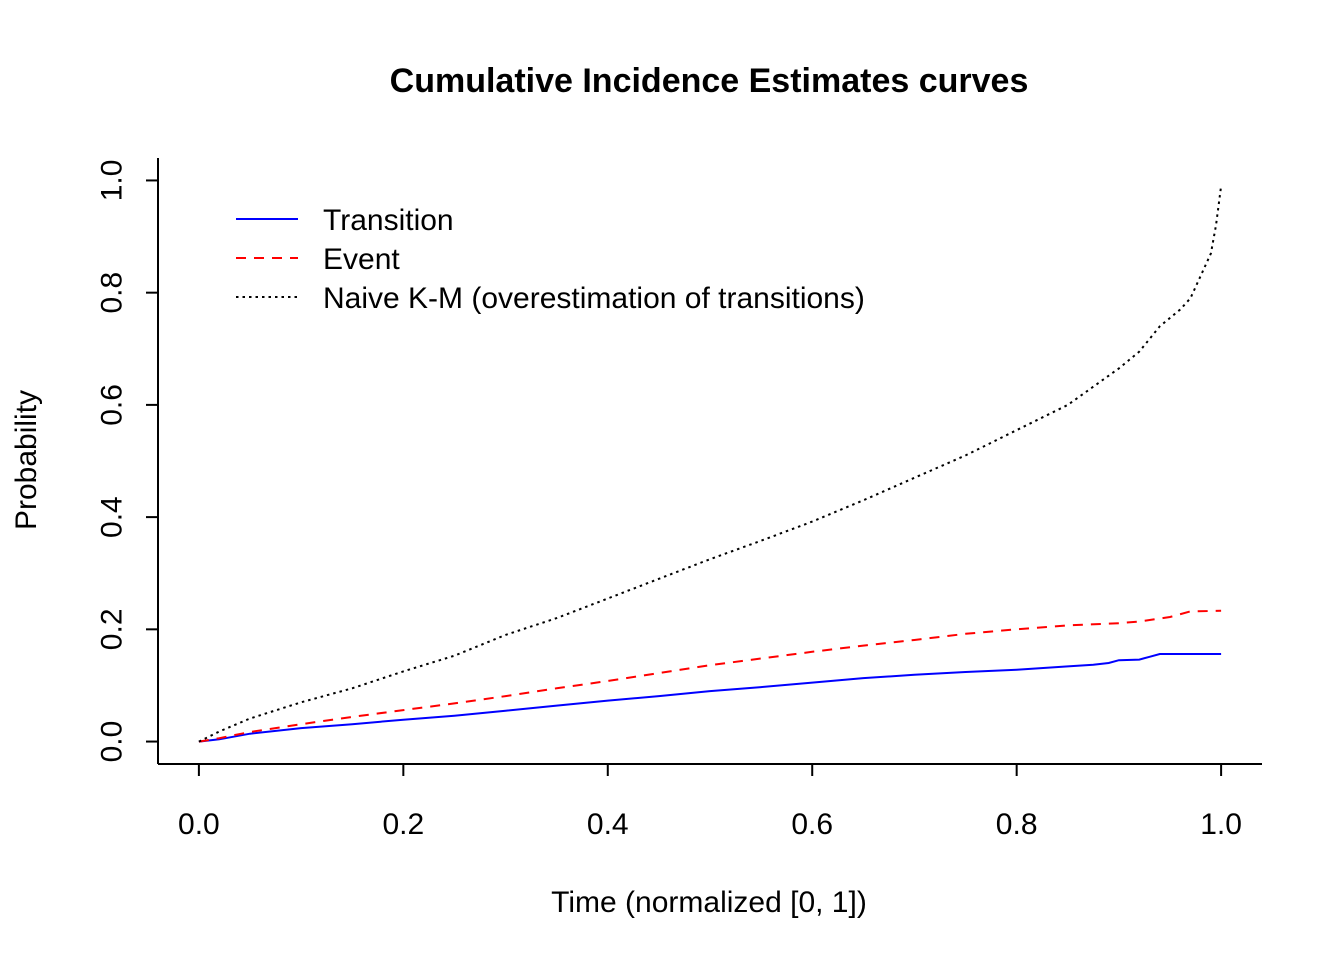  What do you see at coordinates (812, 824) in the screenshot?
I see `x-tick-label: 0.6` at bounding box center [812, 824].